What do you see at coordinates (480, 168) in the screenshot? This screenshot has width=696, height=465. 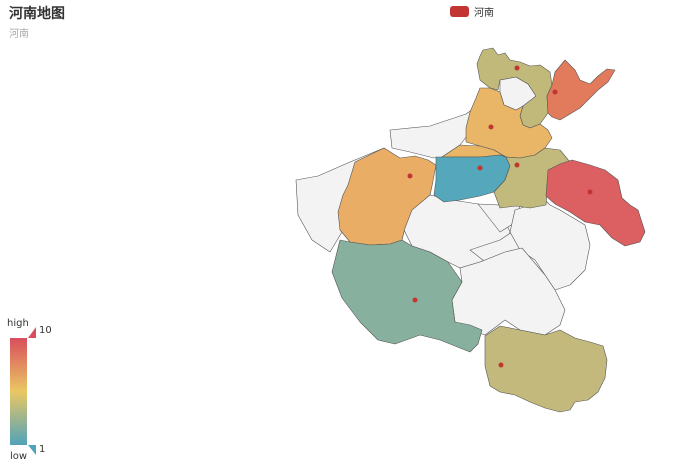 I see `marker-zhengzhou` at bounding box center [480, 168].